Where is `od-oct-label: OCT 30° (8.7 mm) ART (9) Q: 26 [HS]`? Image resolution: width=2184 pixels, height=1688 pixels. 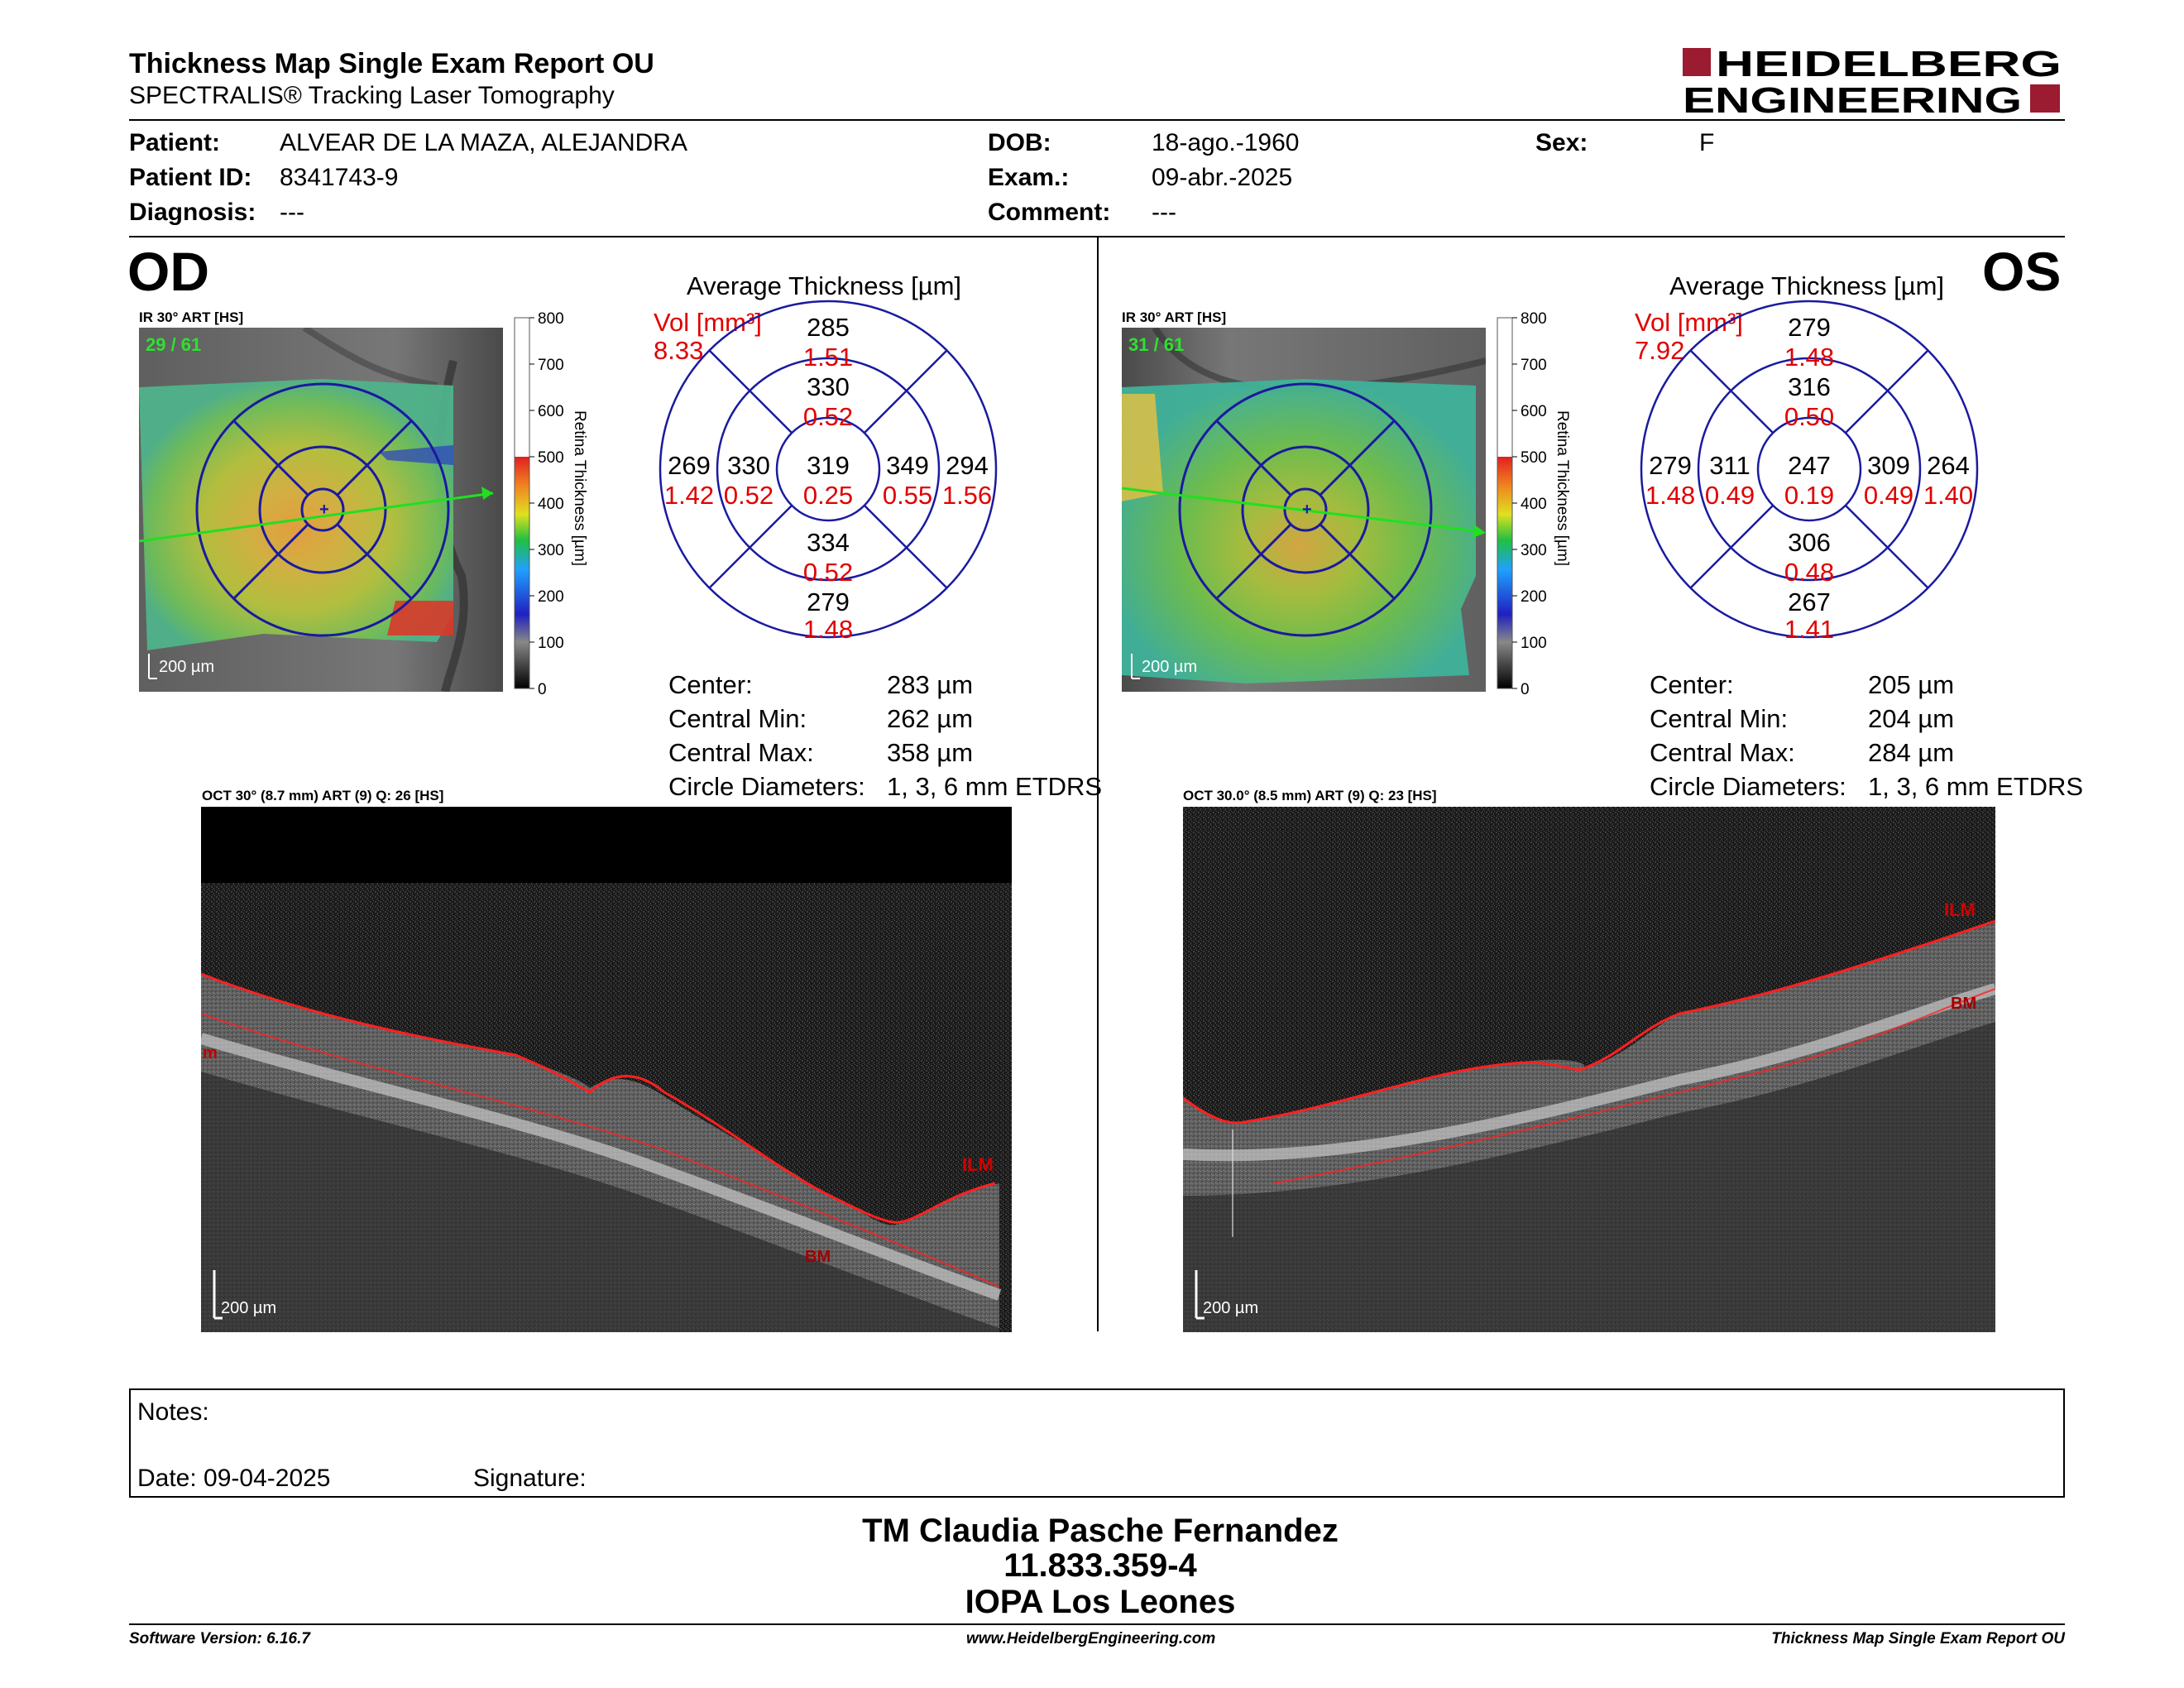
od-oct-label: OCT 30° (8.7 mm) ART (9) Q: 26 [HS] is located at coordinates (323, 795).